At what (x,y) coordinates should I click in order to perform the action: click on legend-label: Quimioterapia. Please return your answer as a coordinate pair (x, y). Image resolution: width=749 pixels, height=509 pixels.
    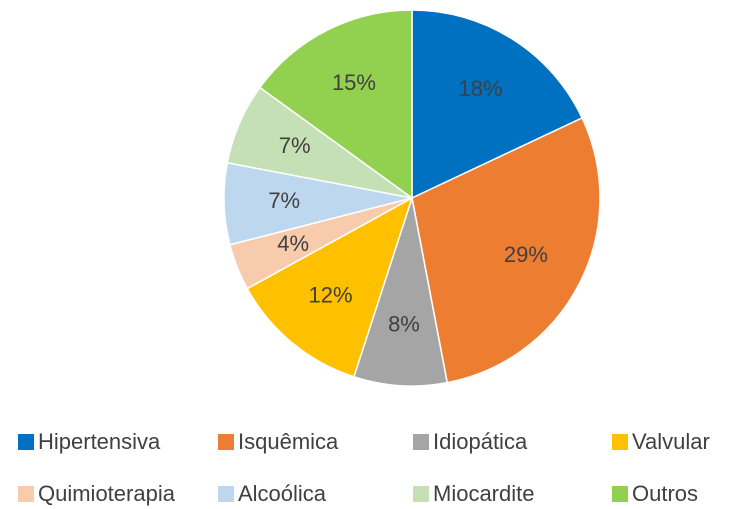
    Looking at the image, I should click on (107, 493).